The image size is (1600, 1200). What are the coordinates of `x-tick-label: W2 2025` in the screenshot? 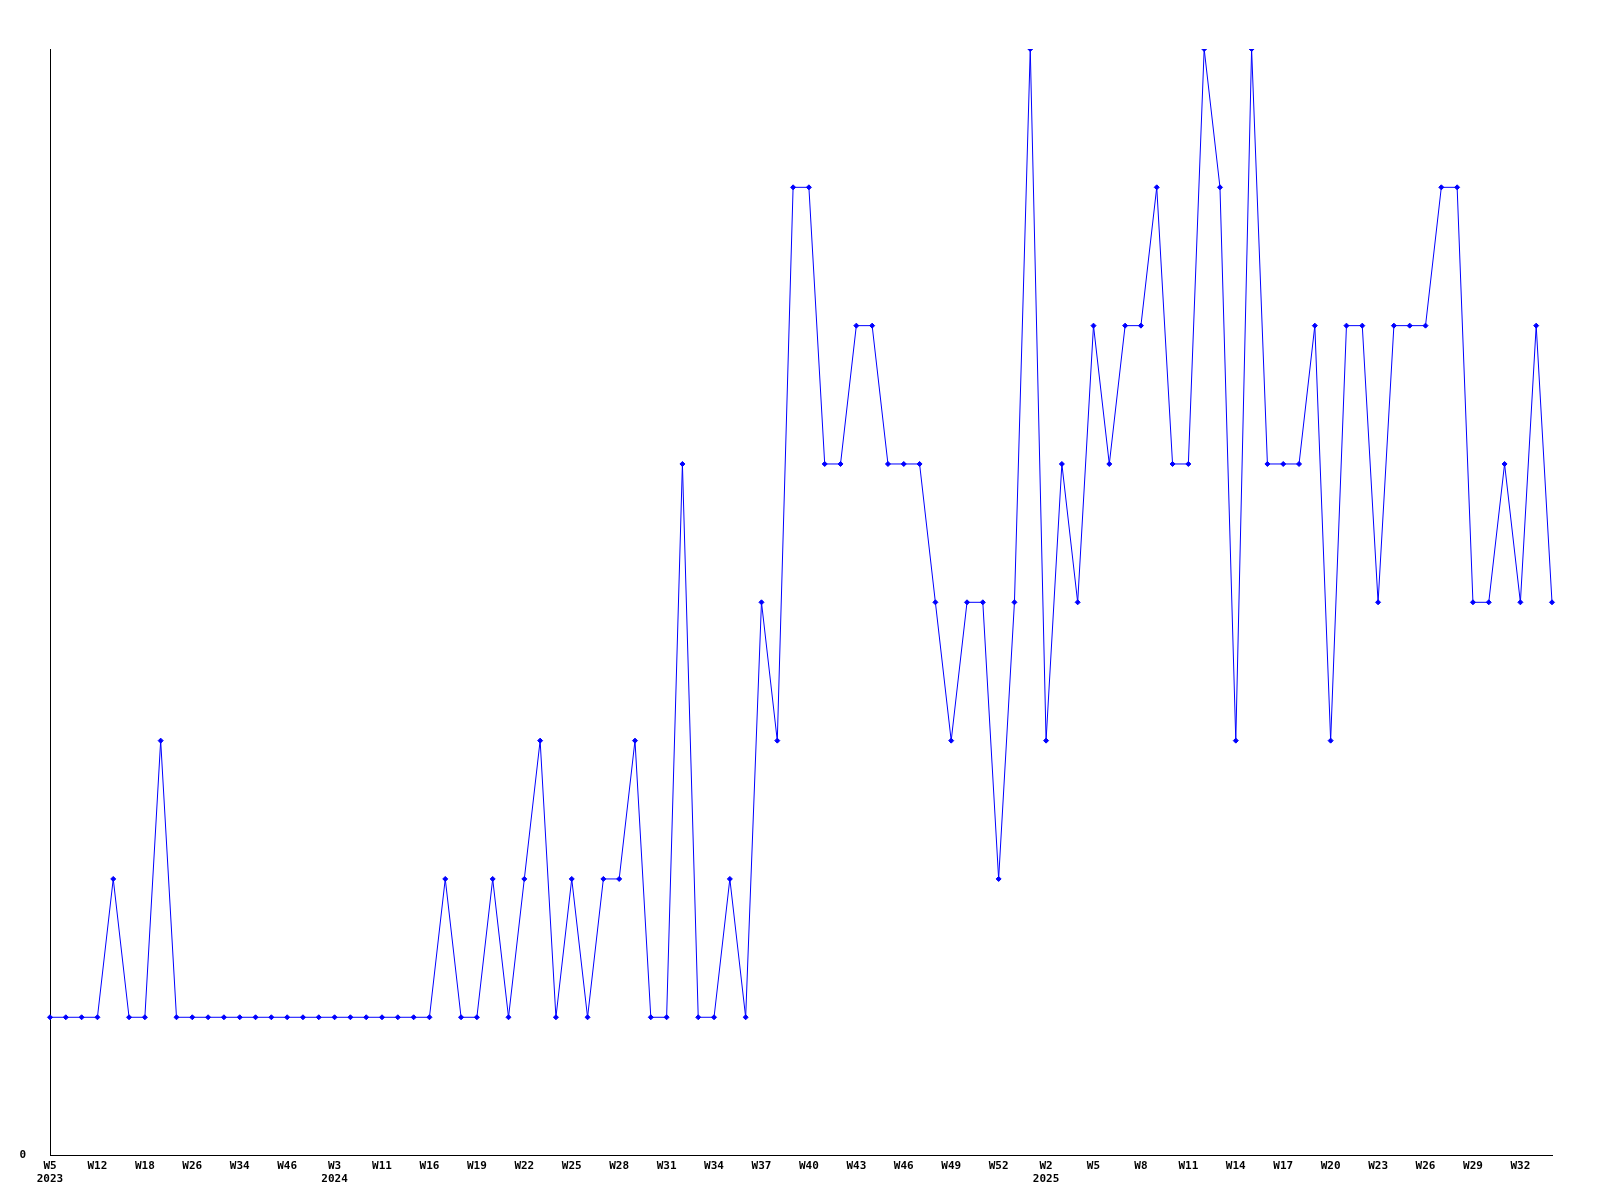 It's located at (1046, 1172).